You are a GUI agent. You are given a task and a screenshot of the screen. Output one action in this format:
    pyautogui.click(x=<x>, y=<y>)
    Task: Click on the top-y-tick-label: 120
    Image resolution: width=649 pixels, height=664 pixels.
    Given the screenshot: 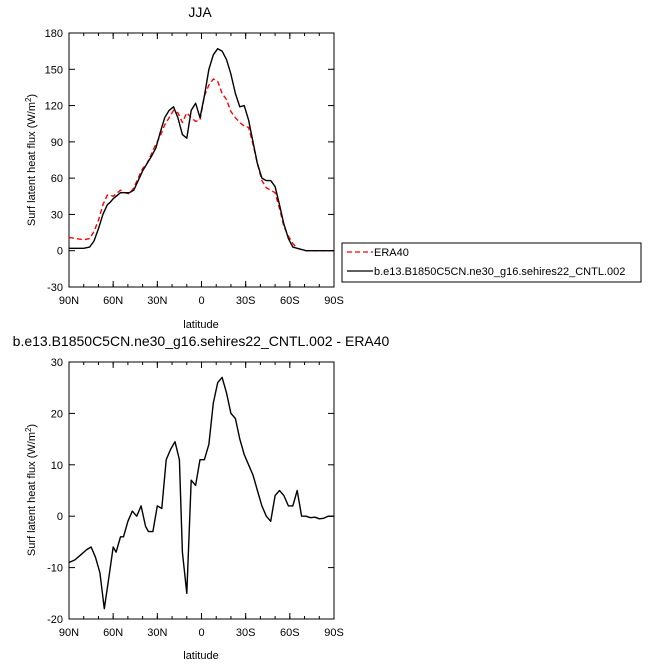 What is the action you would take?
    pyautogui.click(x=54, y=107)
    